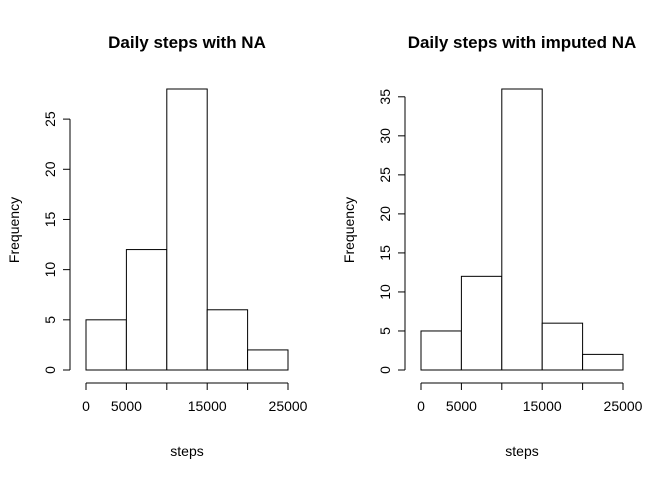 The image size is (672, 480). I want to click on chart-title: Daily steps with imputed NA, so click(522, 42).